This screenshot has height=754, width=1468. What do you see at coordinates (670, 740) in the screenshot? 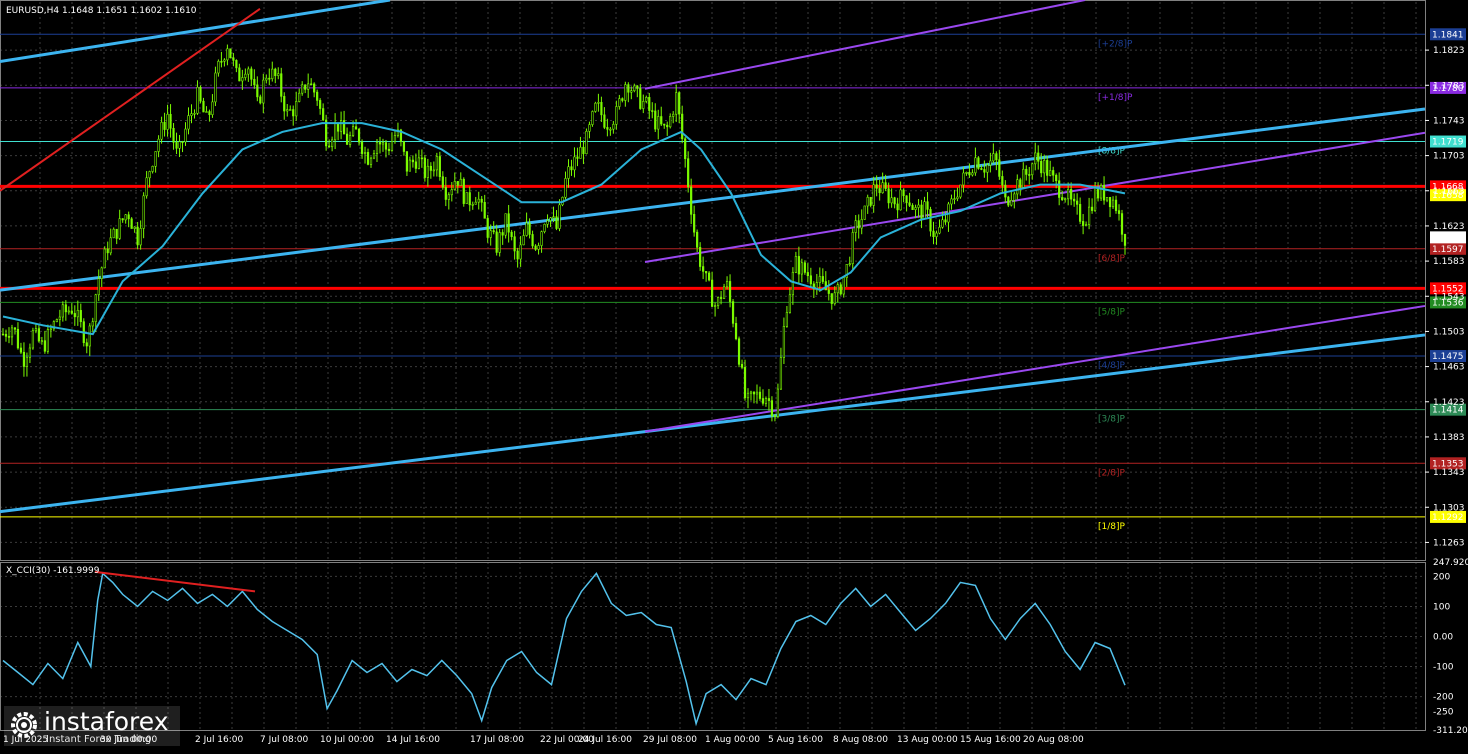
I see `x-tick-label: 29 Jul 08:00` at bounding box center [670, 740].